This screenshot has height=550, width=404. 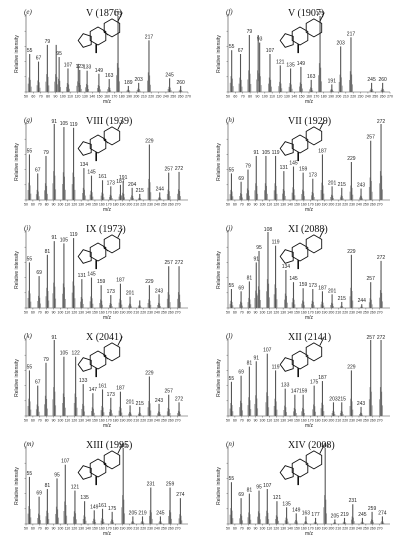 What do you see at coordinates (180, 495) in the screenshot?
I see `peak-label: 274` at bounding box center [180, 495].